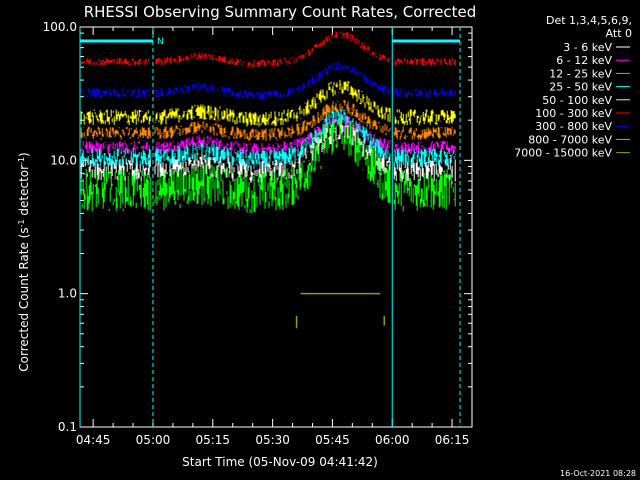 The image size is (640, 480). Describe the element at coordinates (577, 100) in the screenshot. I see `legend-label: 50 - 100 keV` at that location.